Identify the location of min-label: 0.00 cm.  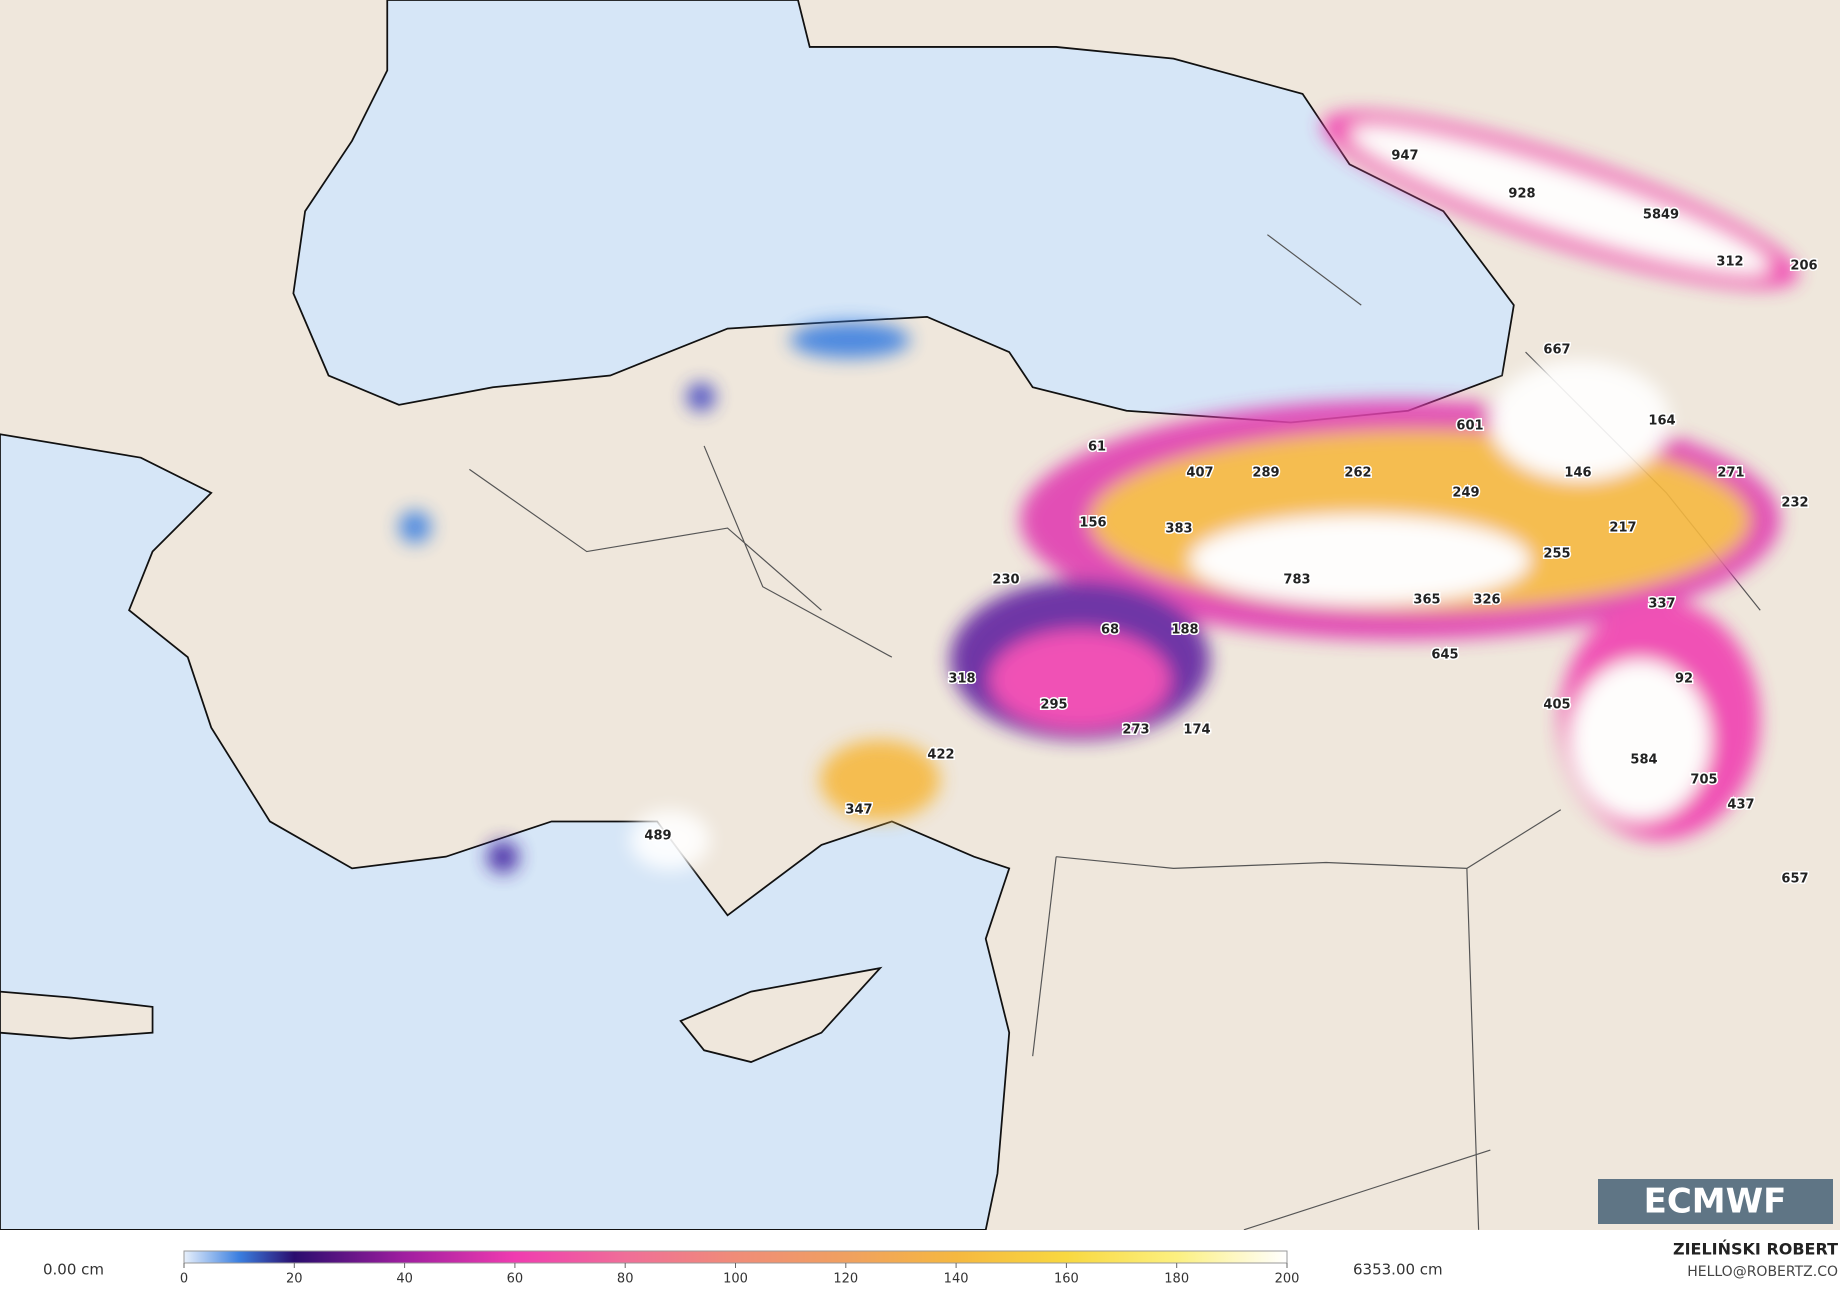
(73, 1270).